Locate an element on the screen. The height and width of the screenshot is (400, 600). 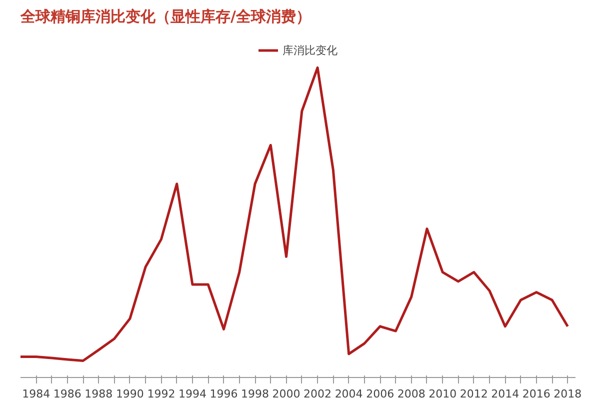
legend-label: 库消比变化 is located at coordinates (310, 50).